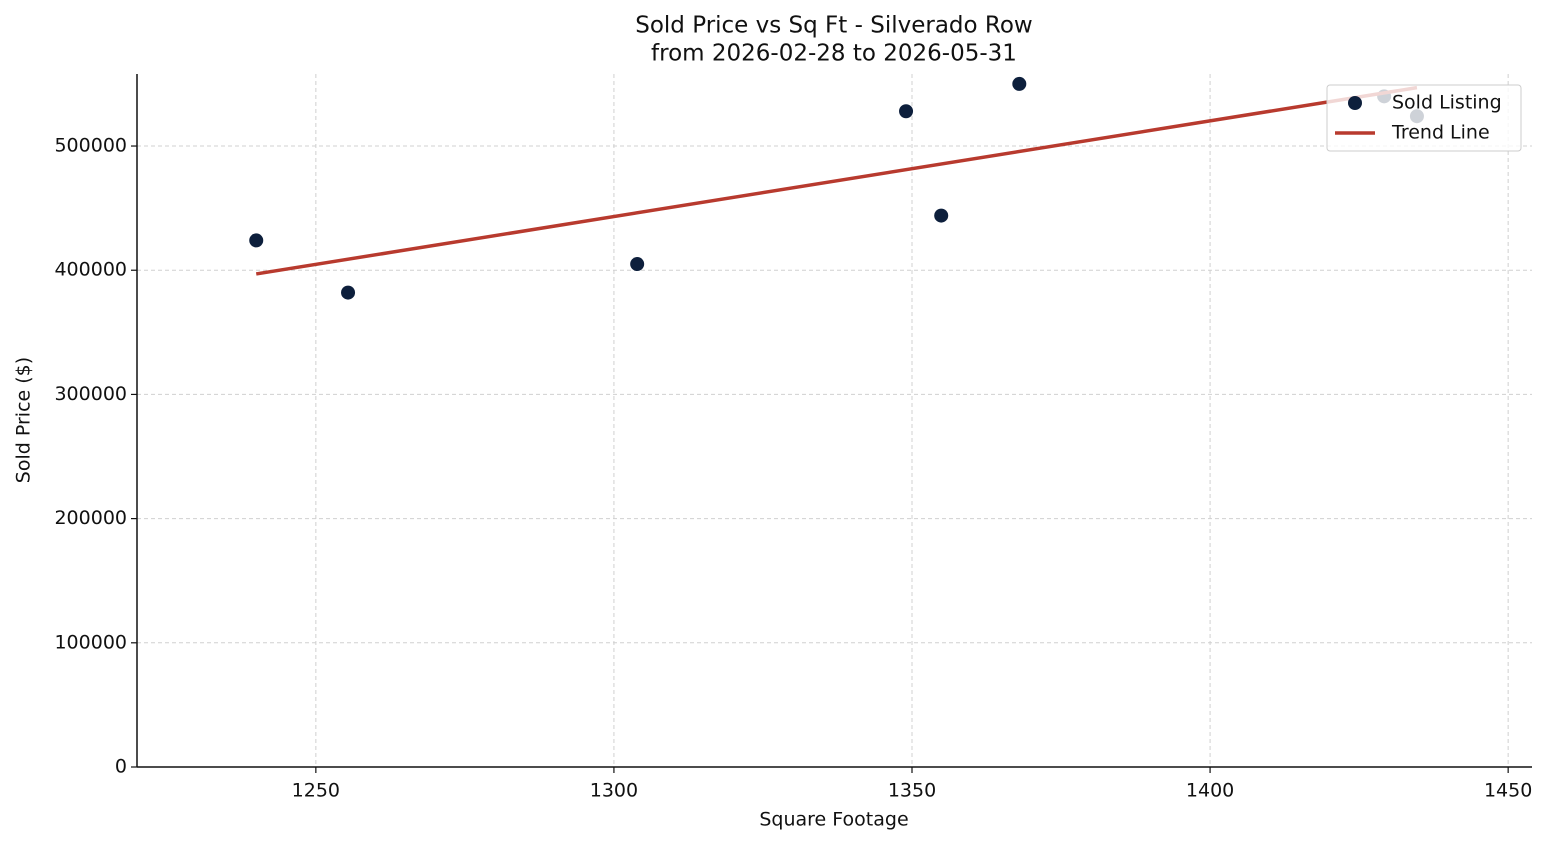  I want to click on x-tick-label: 1300, so click(614, 791).